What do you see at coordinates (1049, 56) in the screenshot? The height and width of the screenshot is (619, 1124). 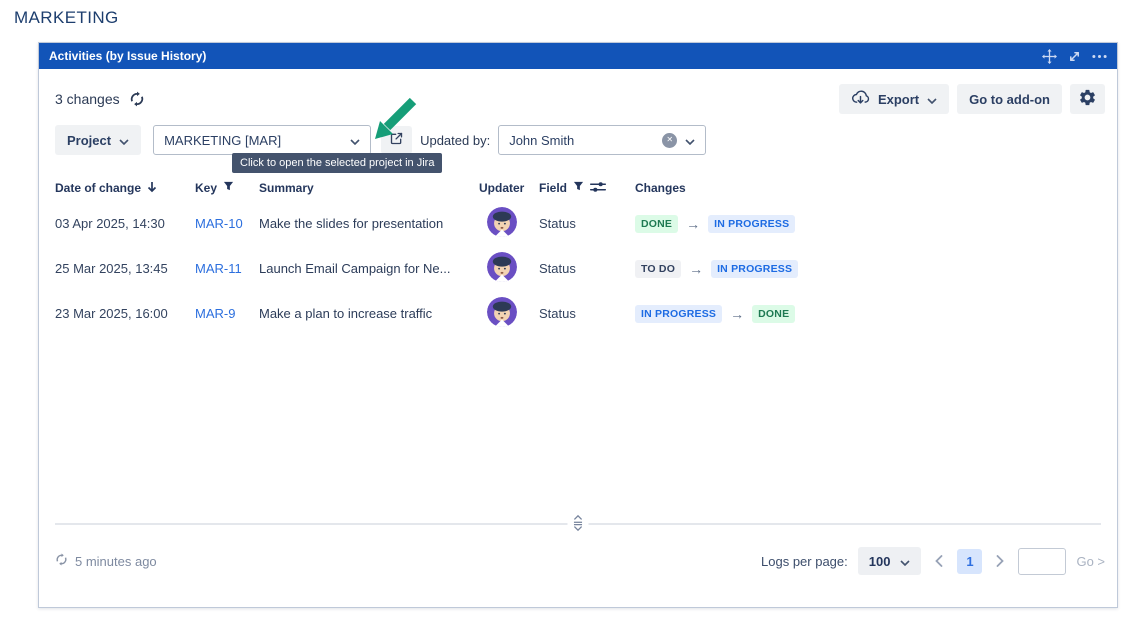 I see `move-icon` at bounding box center [1049, 56].